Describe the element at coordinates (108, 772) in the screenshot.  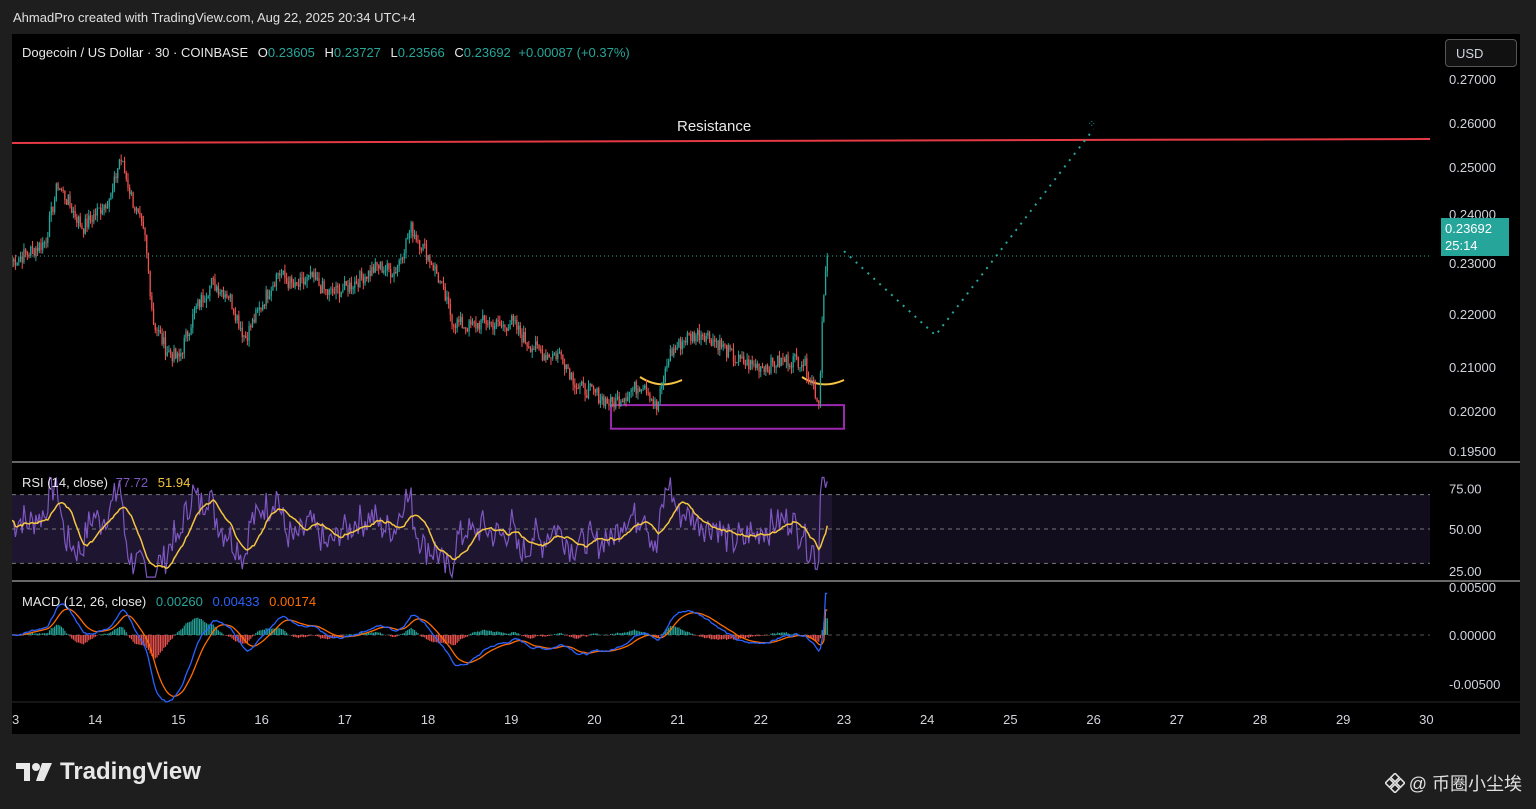
I see `tradingview-logo: TradingView` at that location.